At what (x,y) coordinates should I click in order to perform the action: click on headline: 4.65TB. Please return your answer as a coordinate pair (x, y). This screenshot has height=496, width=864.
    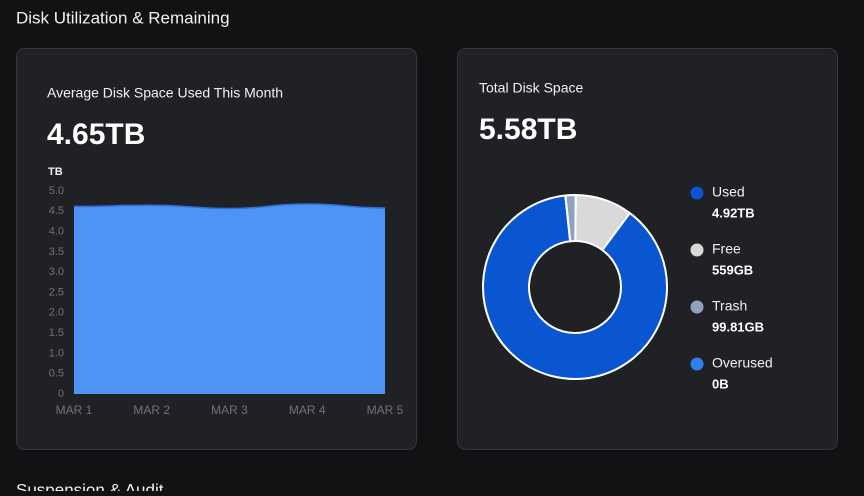
    Looking at the image, I should click on (96, 134).